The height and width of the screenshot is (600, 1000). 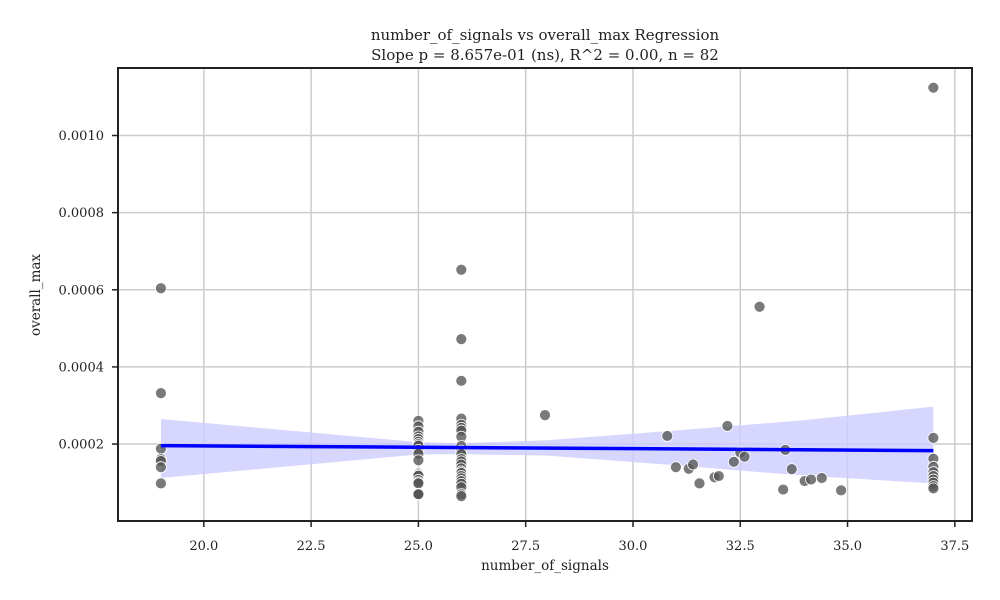 What do you see at coordinates (82, 445) in the screenshot?
I see `y-tick-label: 0.0002` at bounding box center [82, 445].